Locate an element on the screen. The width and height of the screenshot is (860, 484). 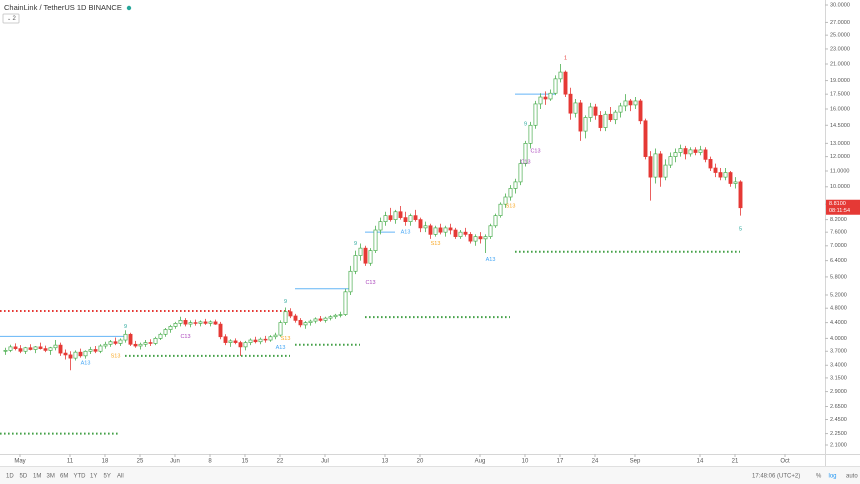
toolbar-option: log is located at coordinates (833, 477).